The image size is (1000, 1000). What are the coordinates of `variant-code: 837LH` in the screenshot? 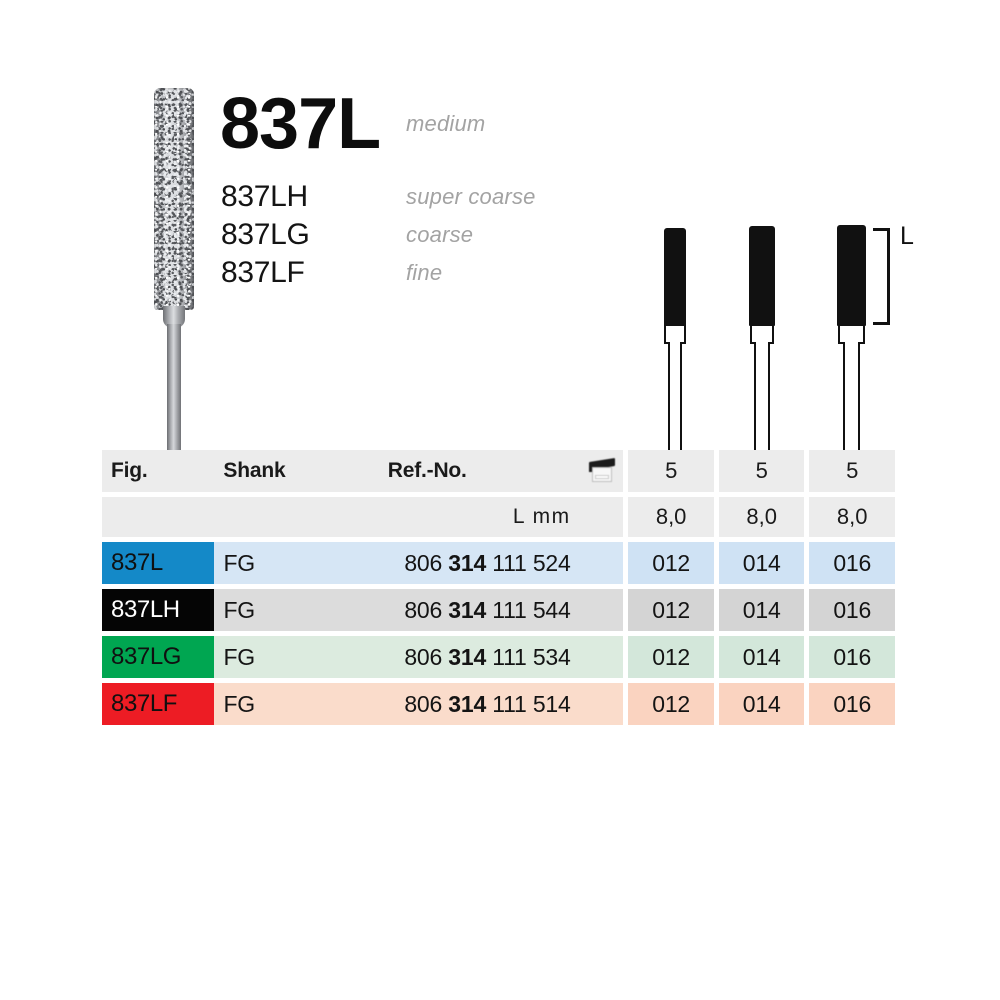 It's located at (264, 196).